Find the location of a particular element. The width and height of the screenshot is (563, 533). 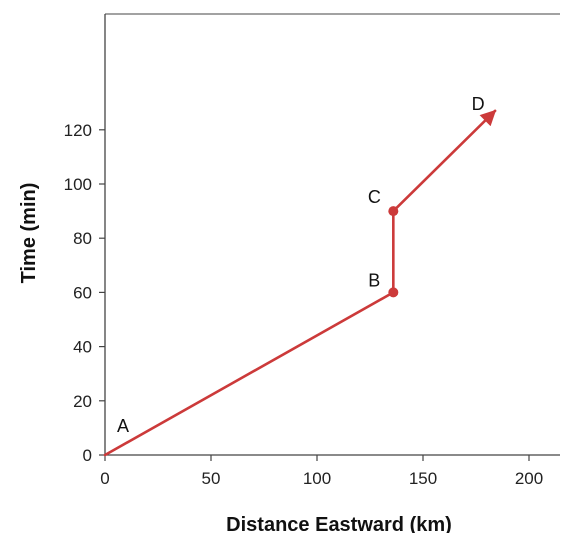

point-marker-b is located at coordinates (393, 292).